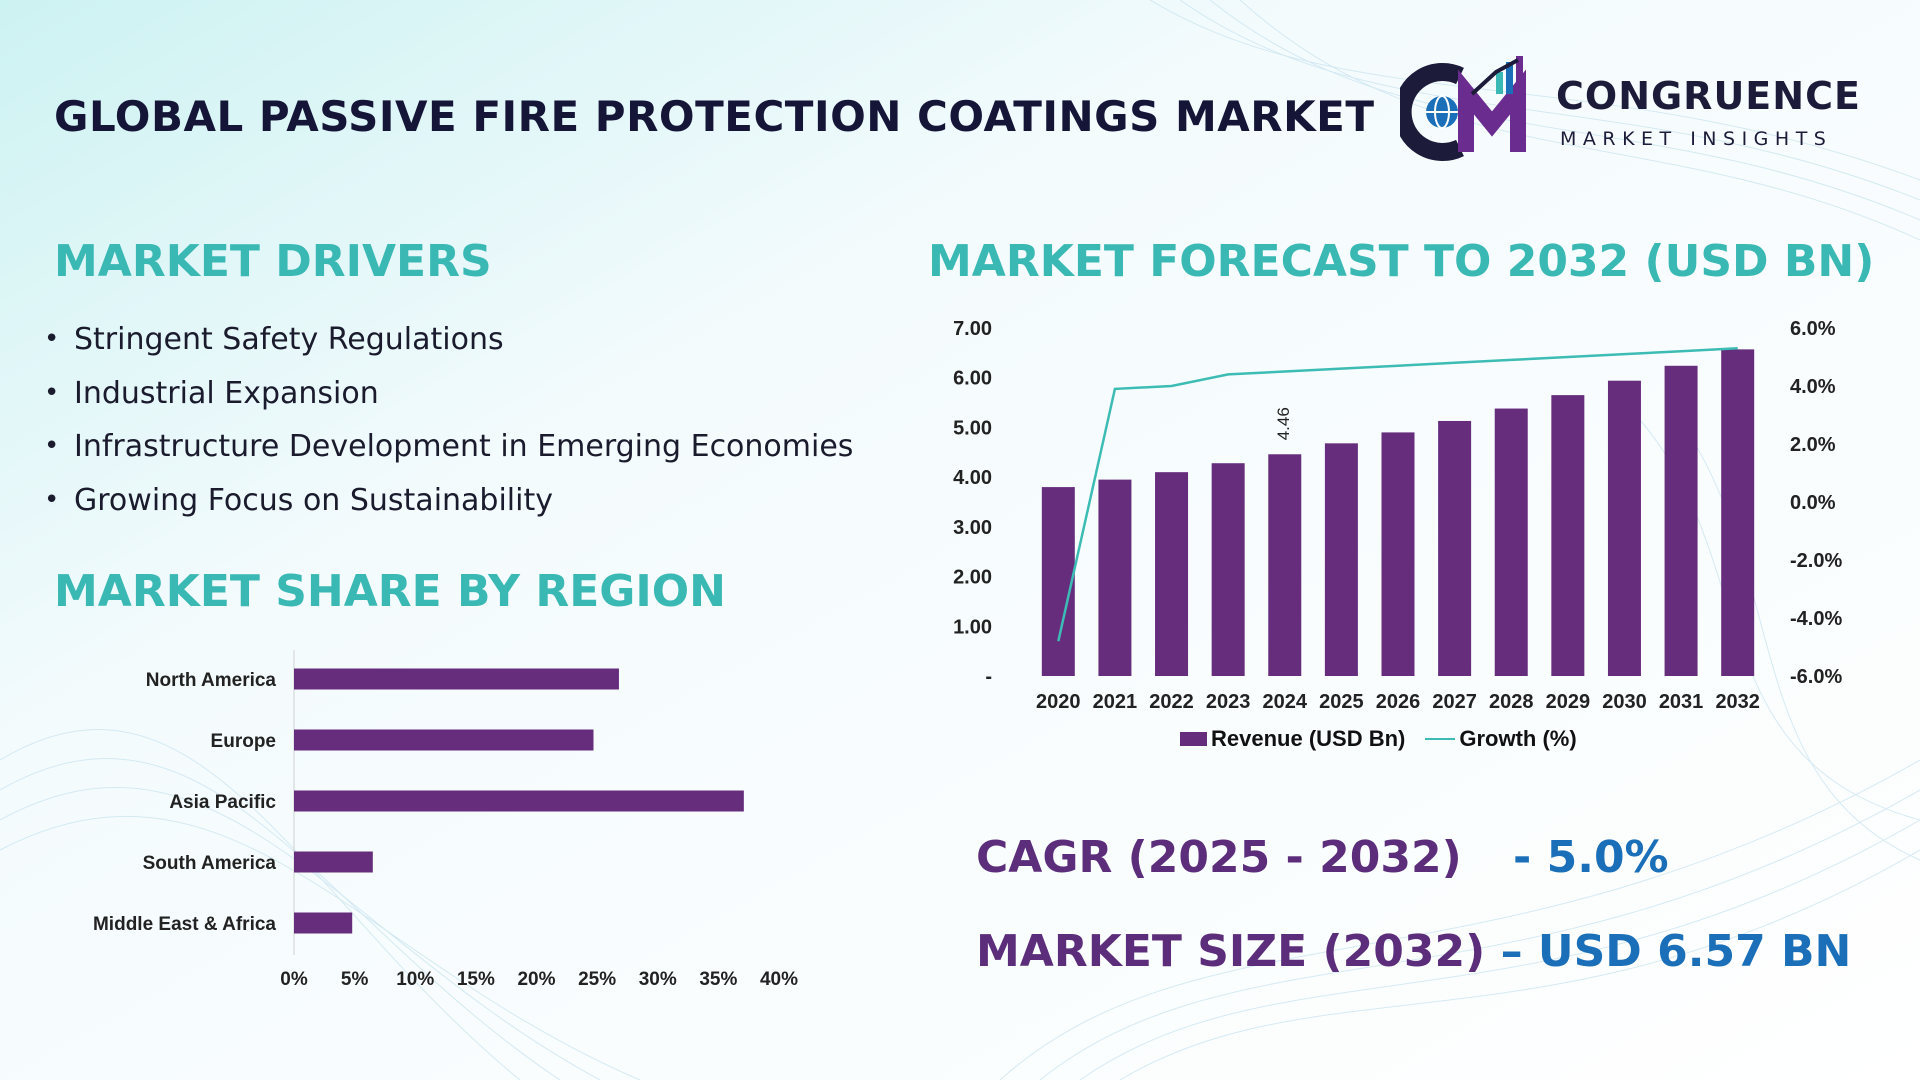 This screenshot has width=1920, height=1080. What do you see at coordinates (1816, 677) in the screenshot?
I see `forecast-y2-tick-label: -6.0%` at bounding box center [1816, 677].